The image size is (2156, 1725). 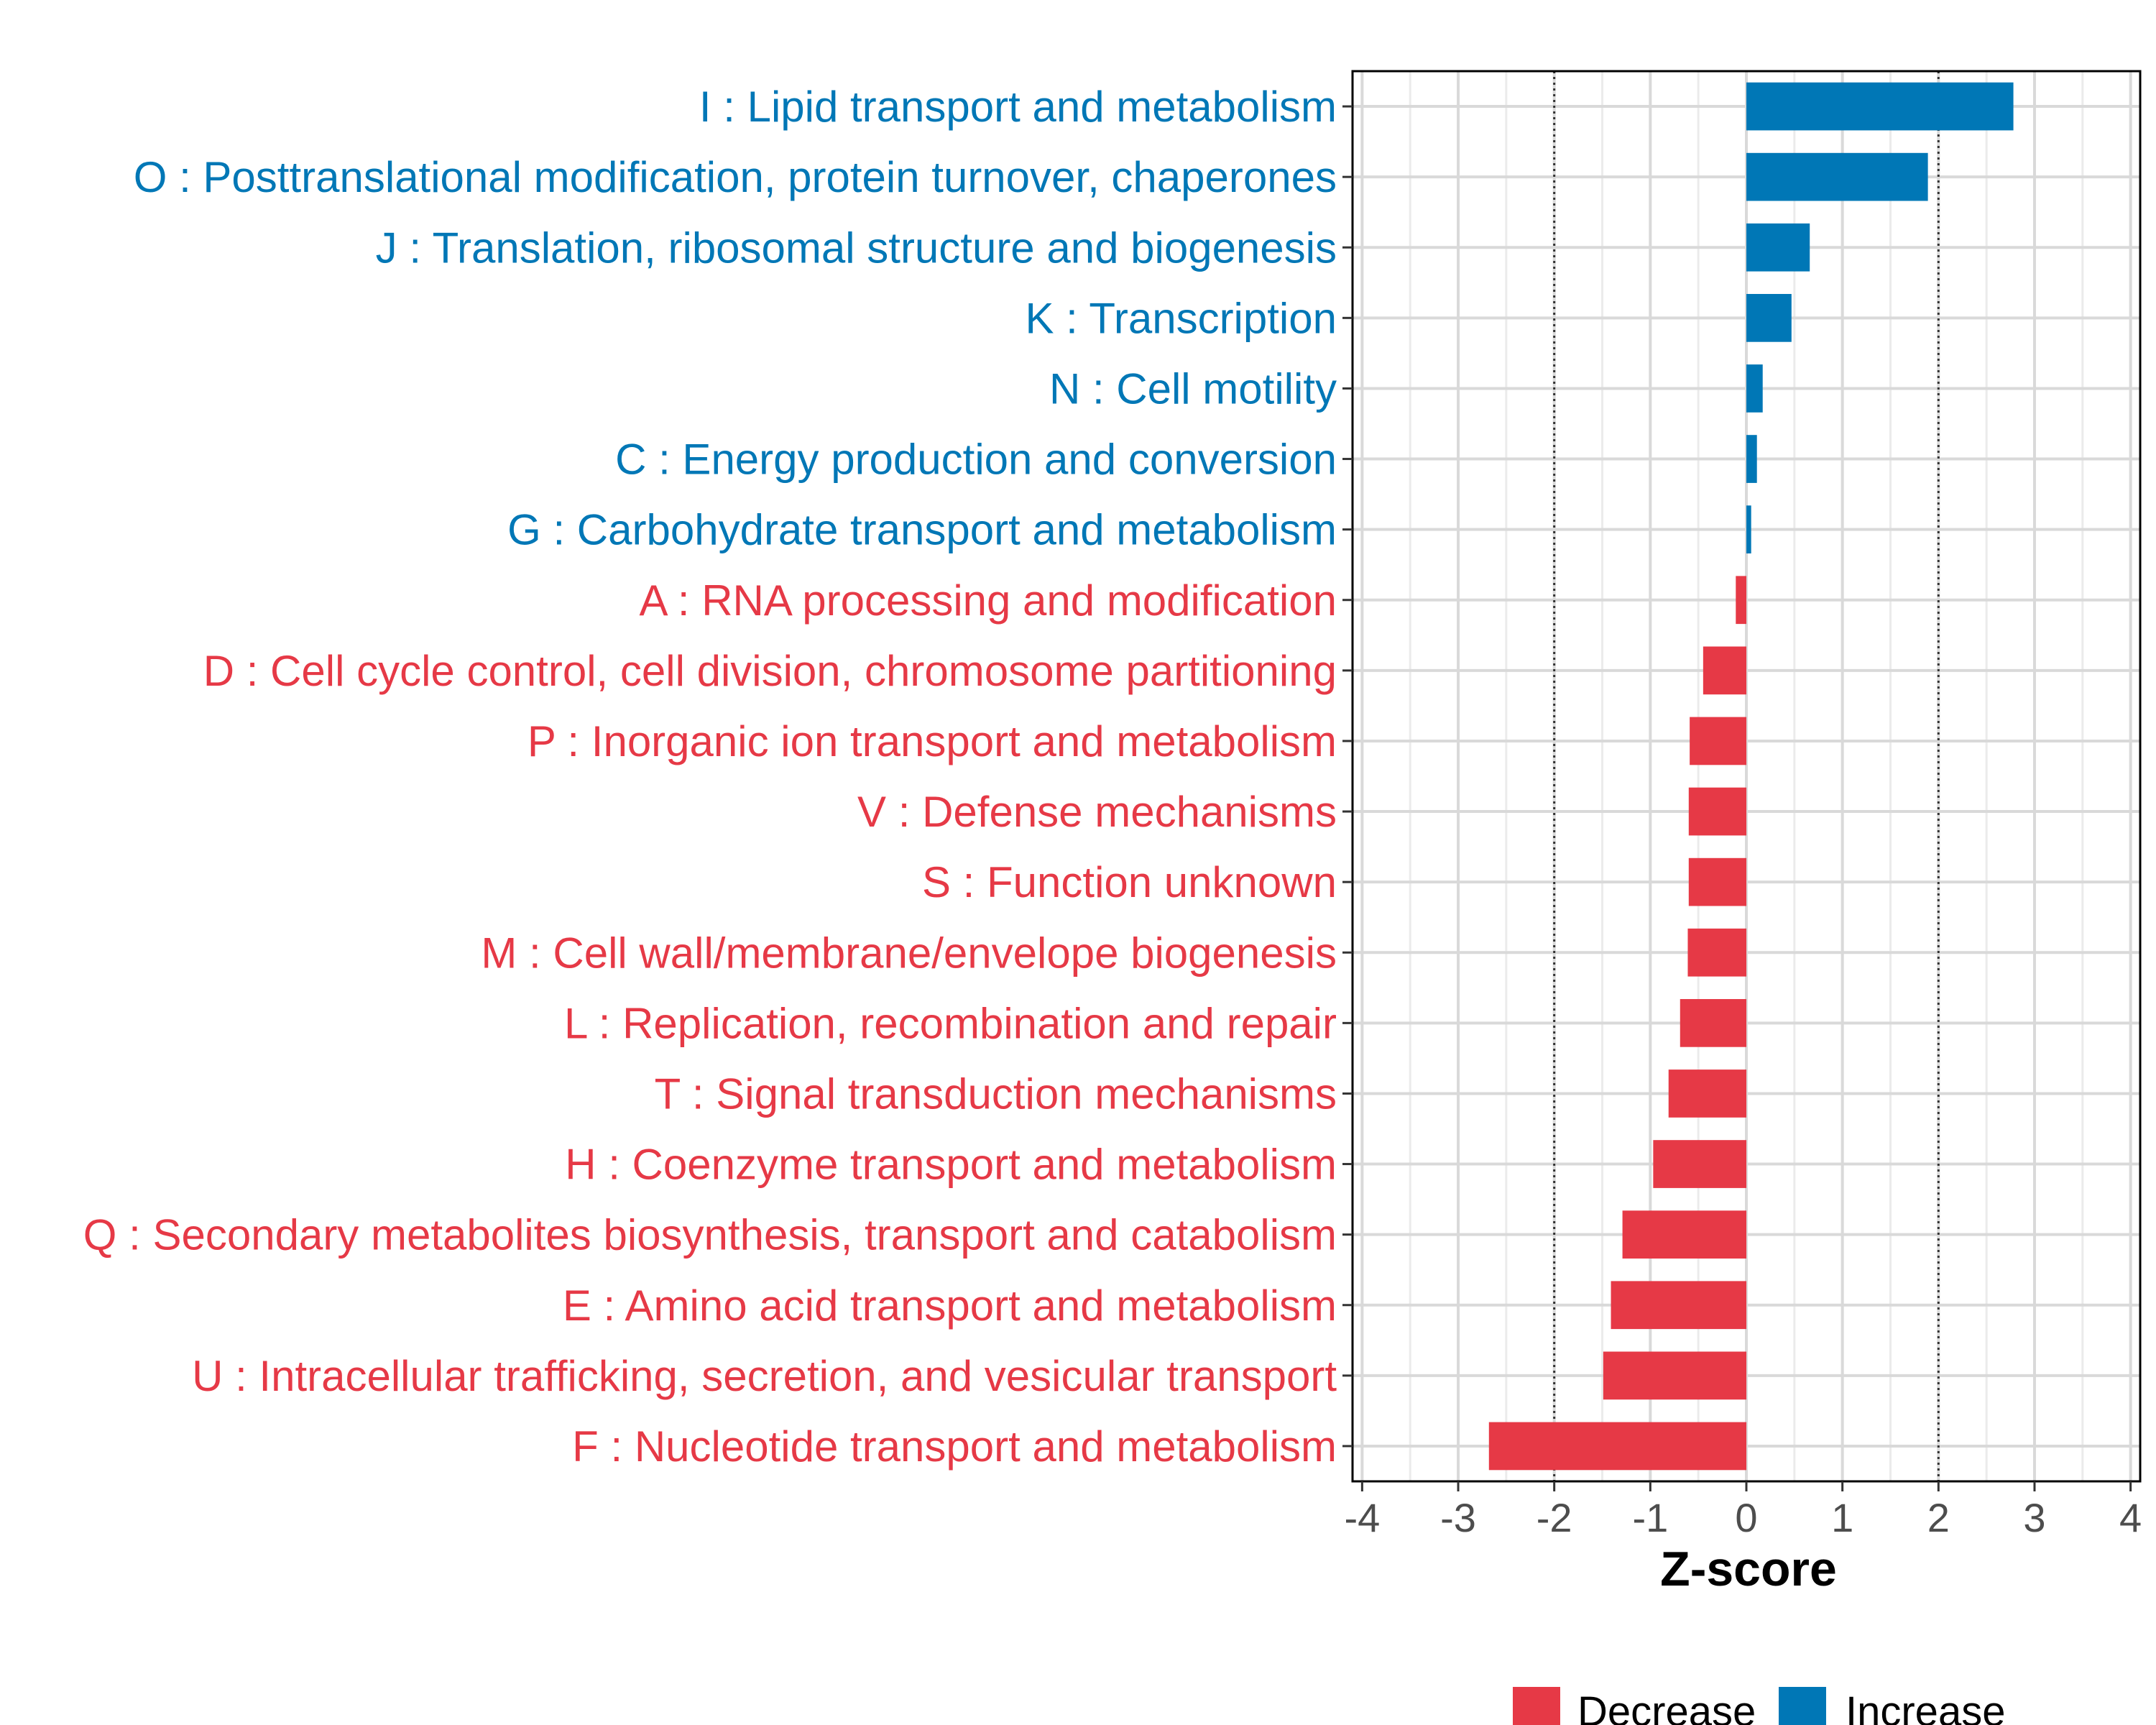 I want to click on x-tick-label: 2, so click(x=1938, y=1517).